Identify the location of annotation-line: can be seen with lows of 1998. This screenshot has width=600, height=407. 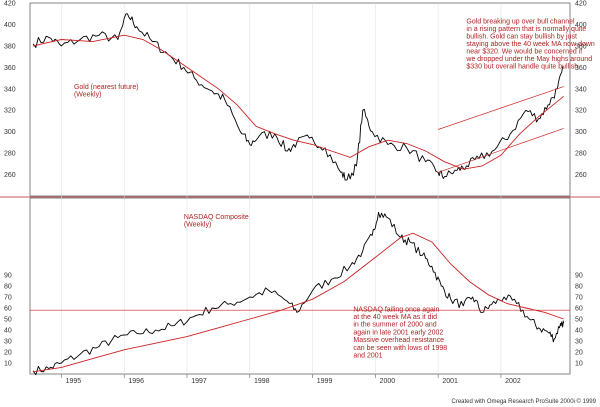
(400, 348).